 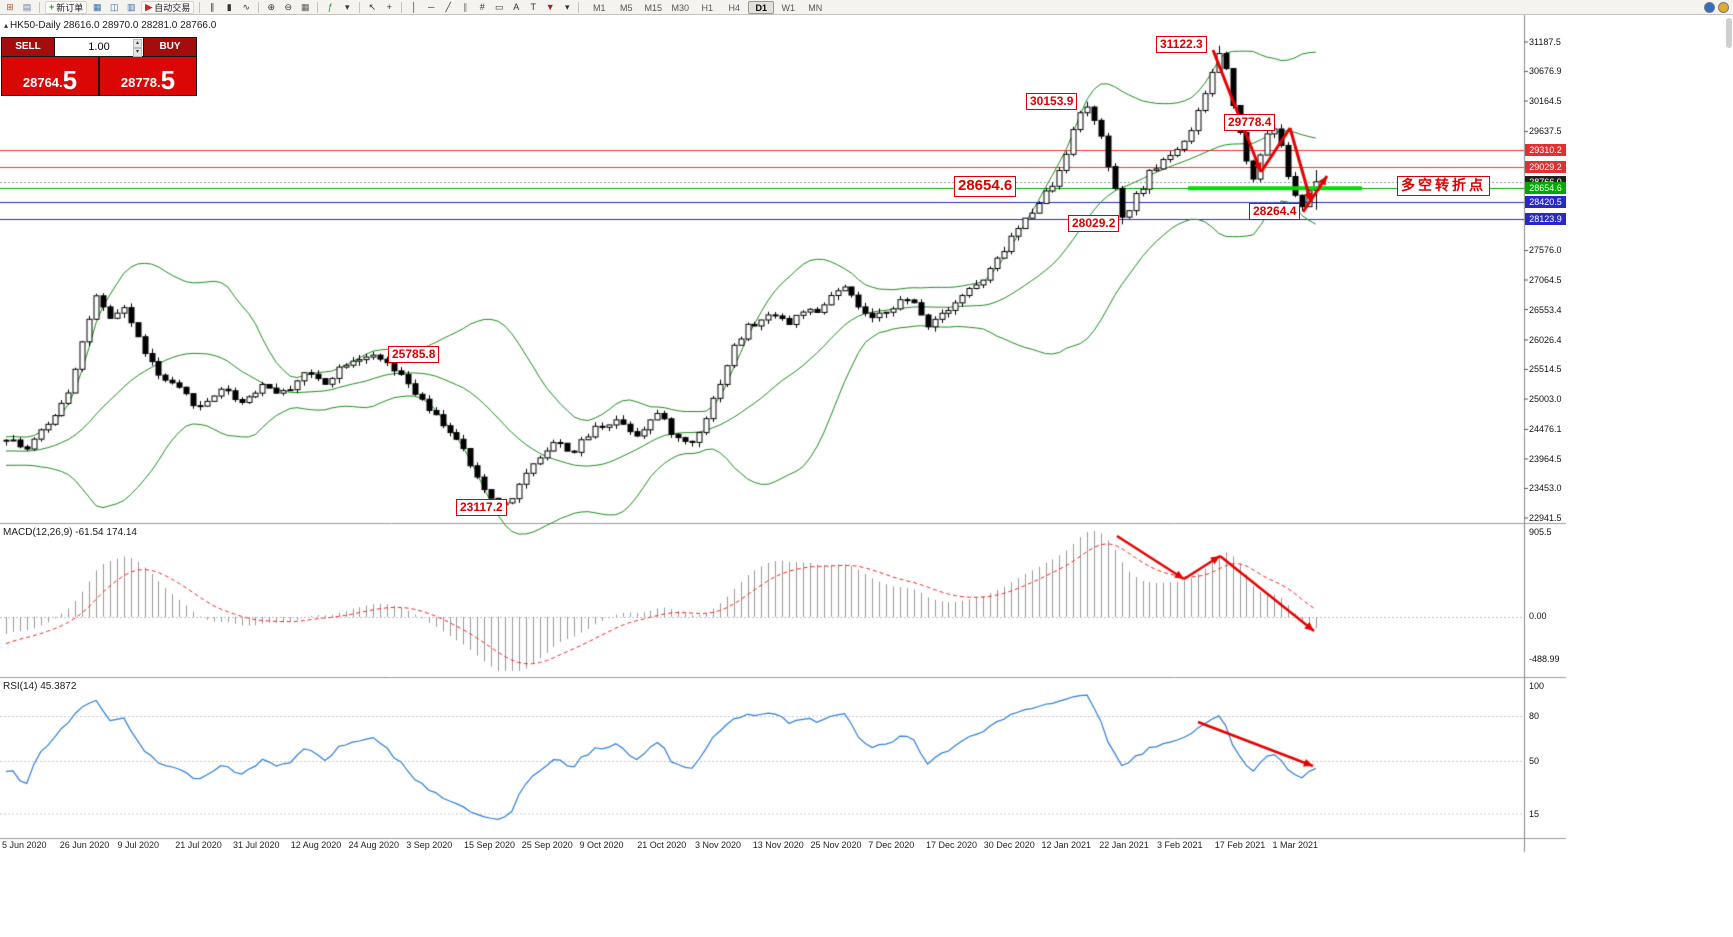 What do you see at coordinates (20, 686) in the screenshot?
I see `rsi-name: RSI(14)` at bounding box center [20, 686].